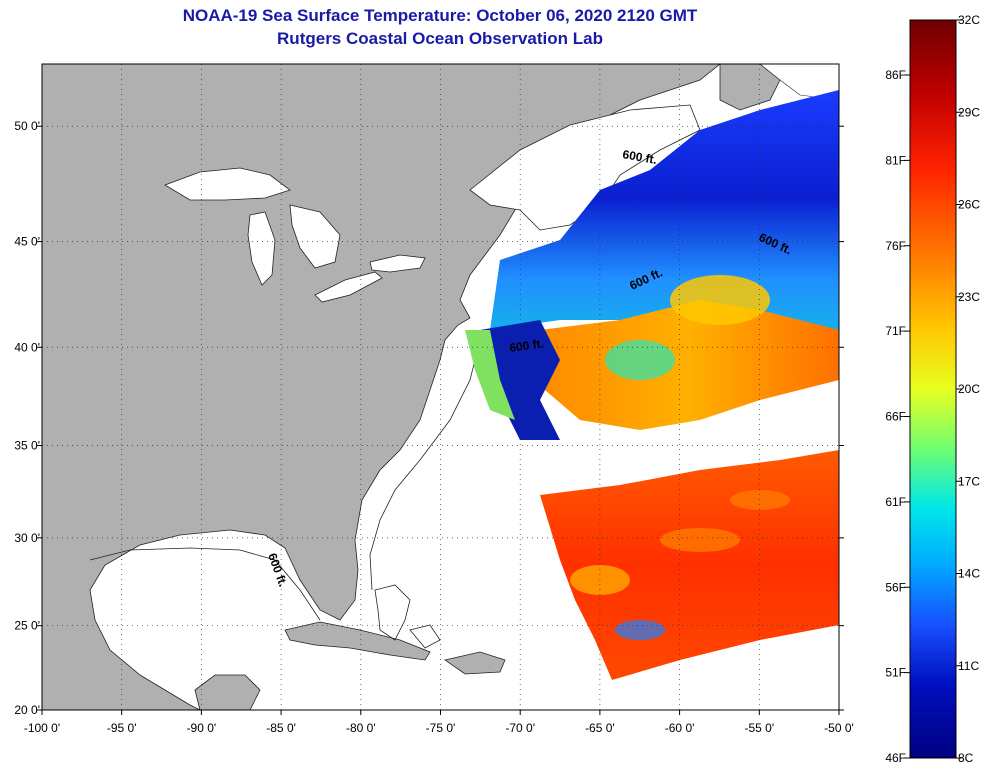 The height and width of the screenshot is (770, 984). Describe the element at coordinates (895, 331) in the screenshot. I see `colorbar-label-f: 71F` at that location.